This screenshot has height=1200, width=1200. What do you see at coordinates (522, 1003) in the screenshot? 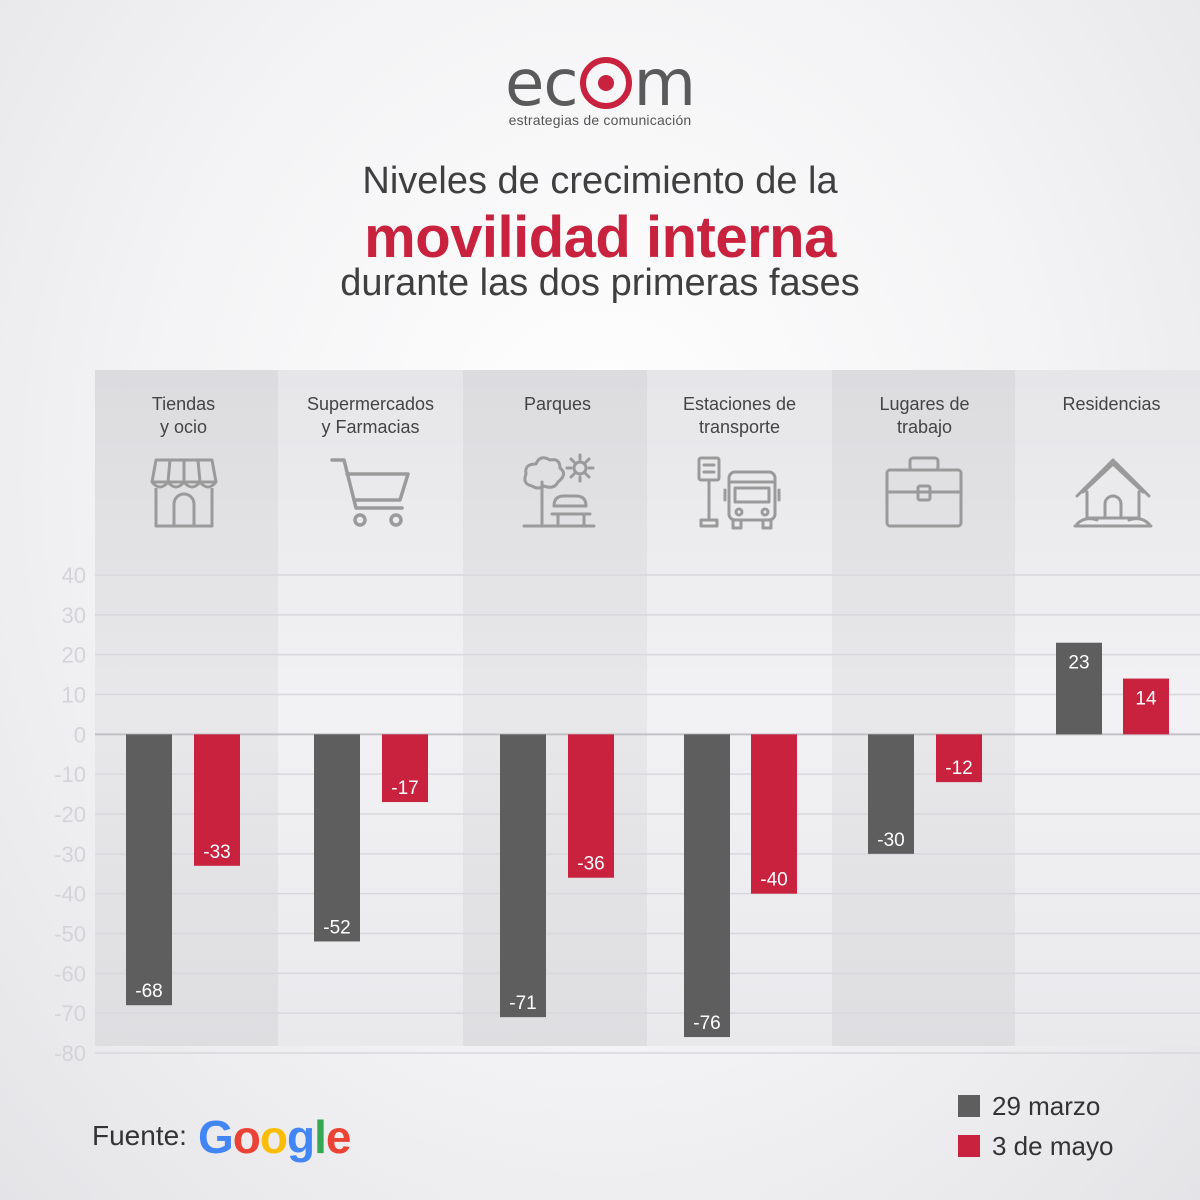
I see `bar-value-label: -71` at bounding box center [522, 1003].